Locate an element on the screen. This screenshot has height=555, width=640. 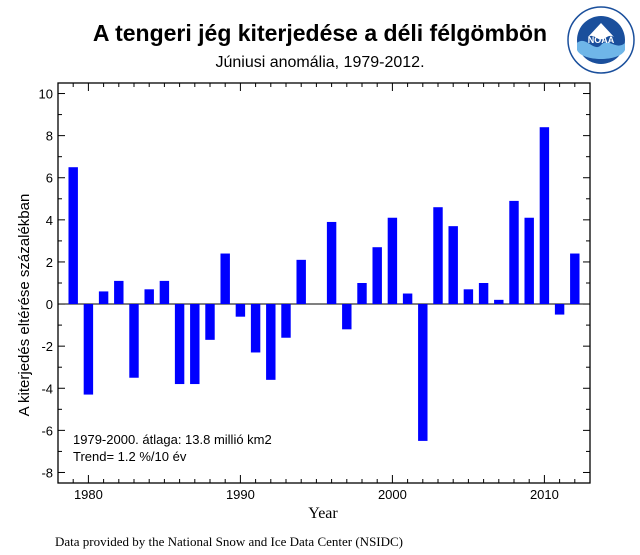
bar-2002 is located at coordinates (423, 372).